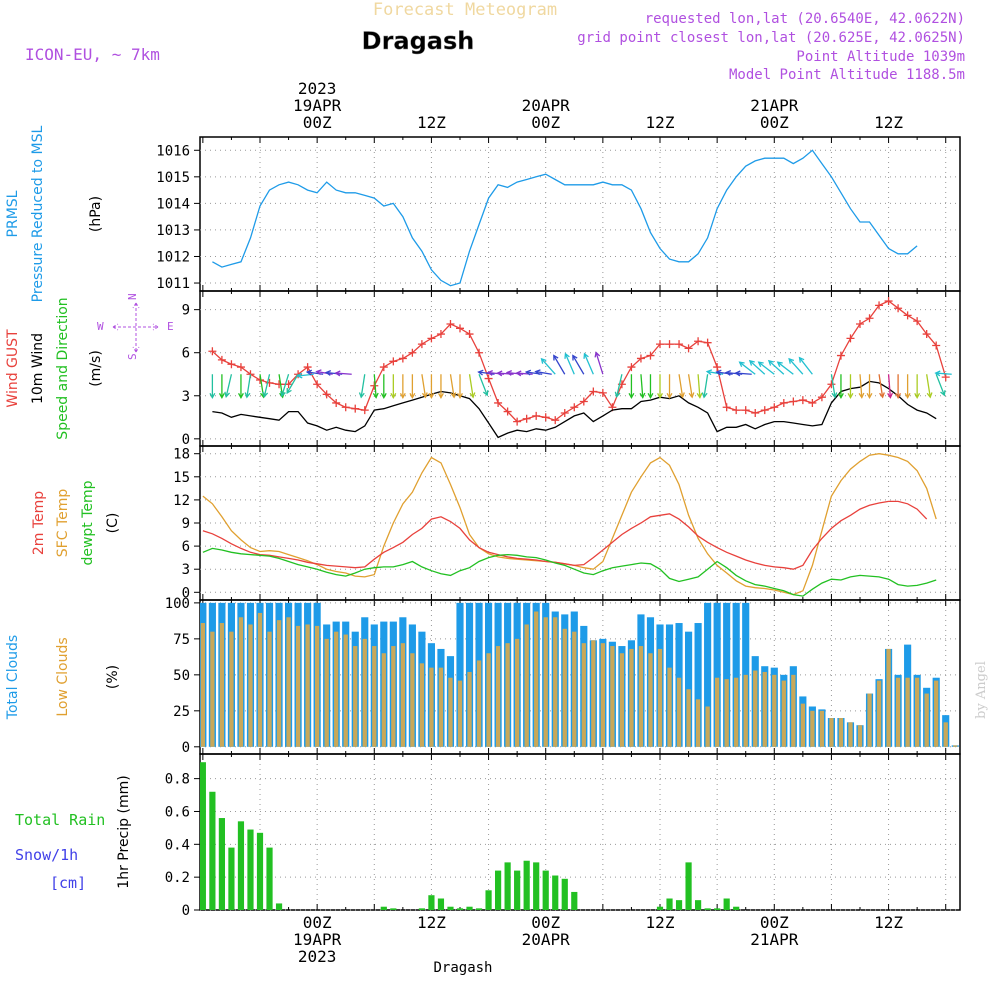 This screenshot has height=1000, width=1000. Describe the element at coordinates (173, 257) in the screenshot. I see `y-tick-label: 1012` at that location.